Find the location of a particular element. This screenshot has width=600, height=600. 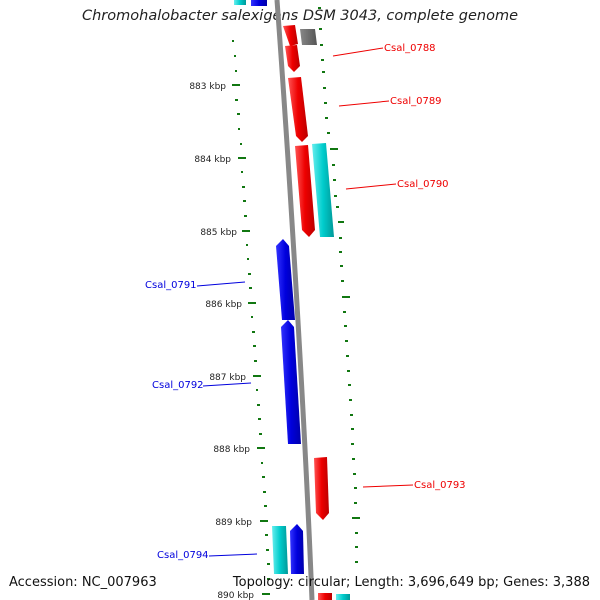

scale-label: 886 kbp is located at coordinates (223, 305).